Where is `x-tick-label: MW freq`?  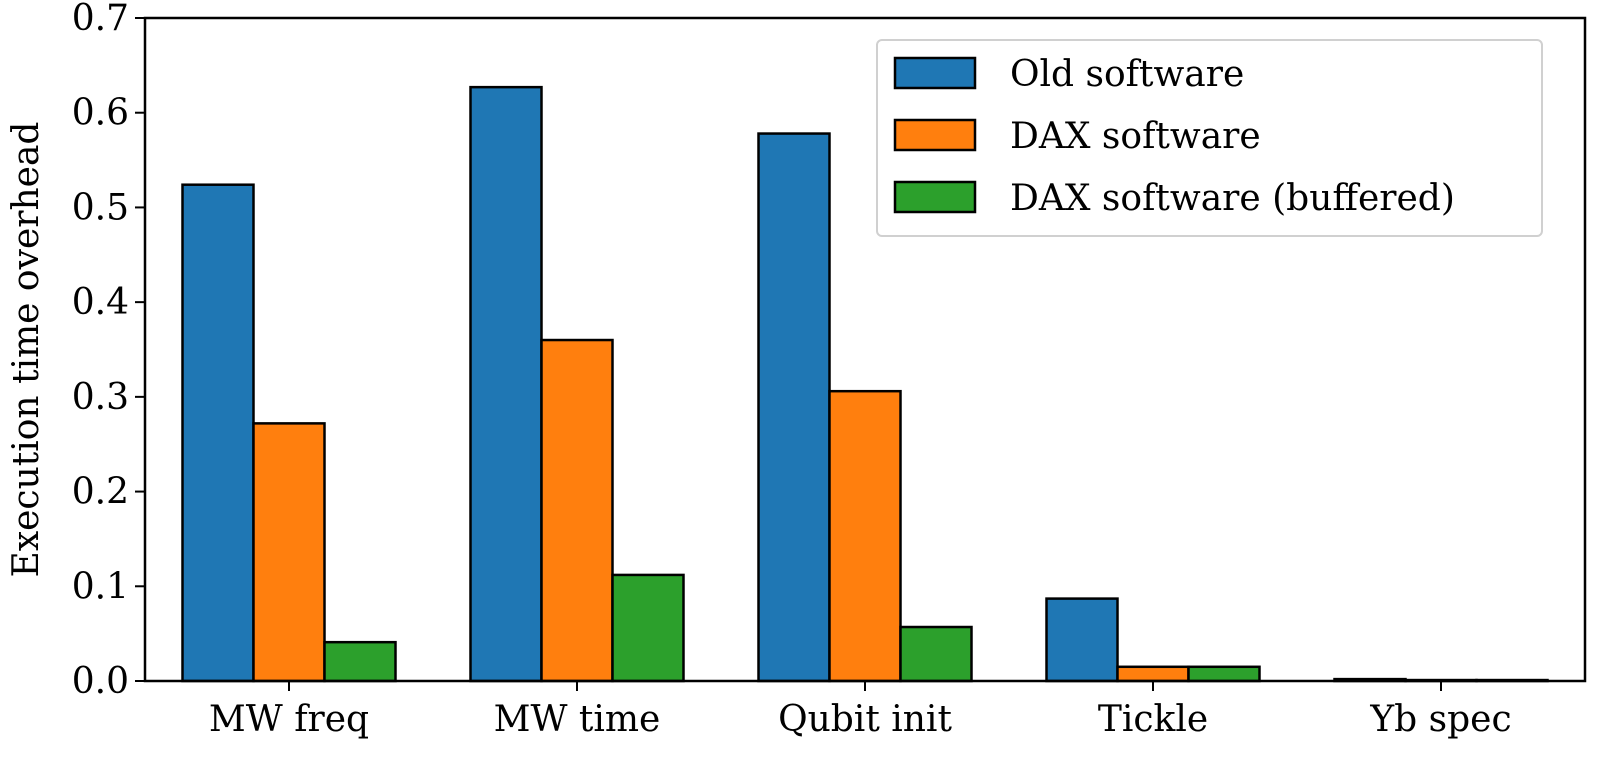
x-tick-label: MW freq is located at coordinates (289, 719).